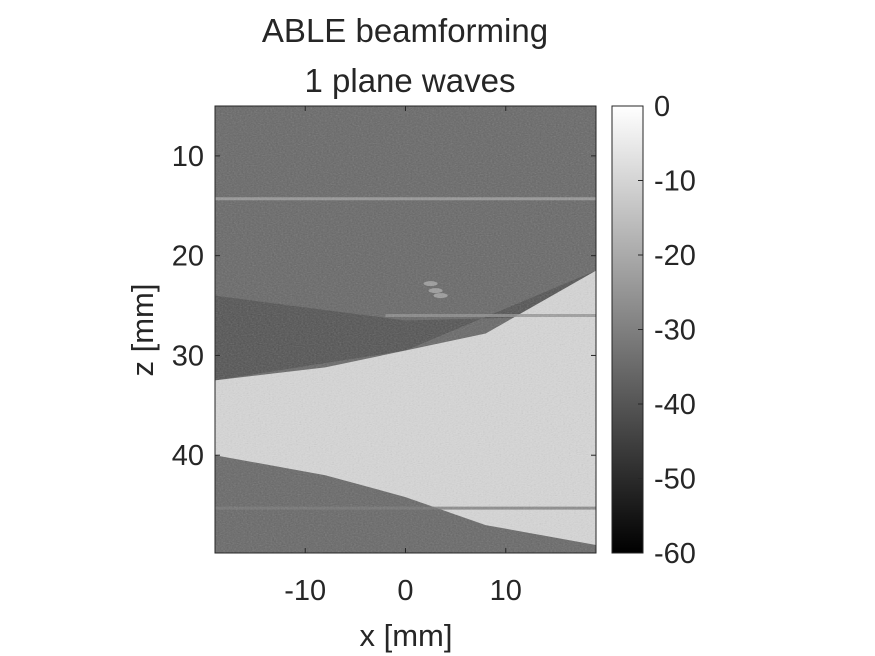 The image size is (875, 656). What do you see at coordinates (675, 256) in the screenshot?
I see `colorbar-tick-label: -20` at bounding box center [675, 256].